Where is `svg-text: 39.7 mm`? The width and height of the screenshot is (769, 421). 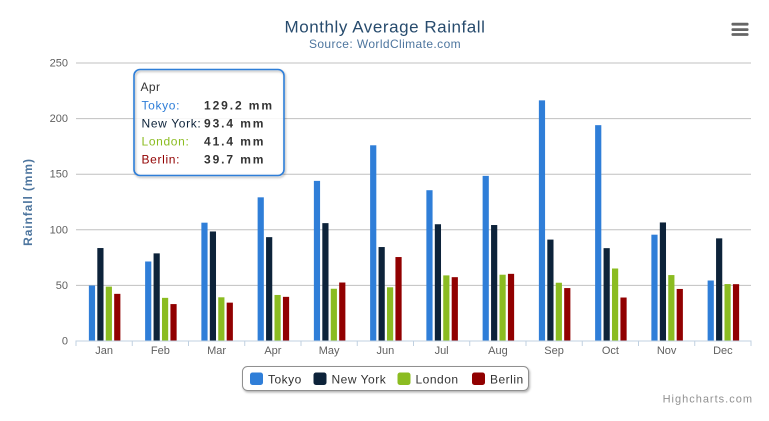 svg-text: 39.7 mm is located at coordinates (234, 160).